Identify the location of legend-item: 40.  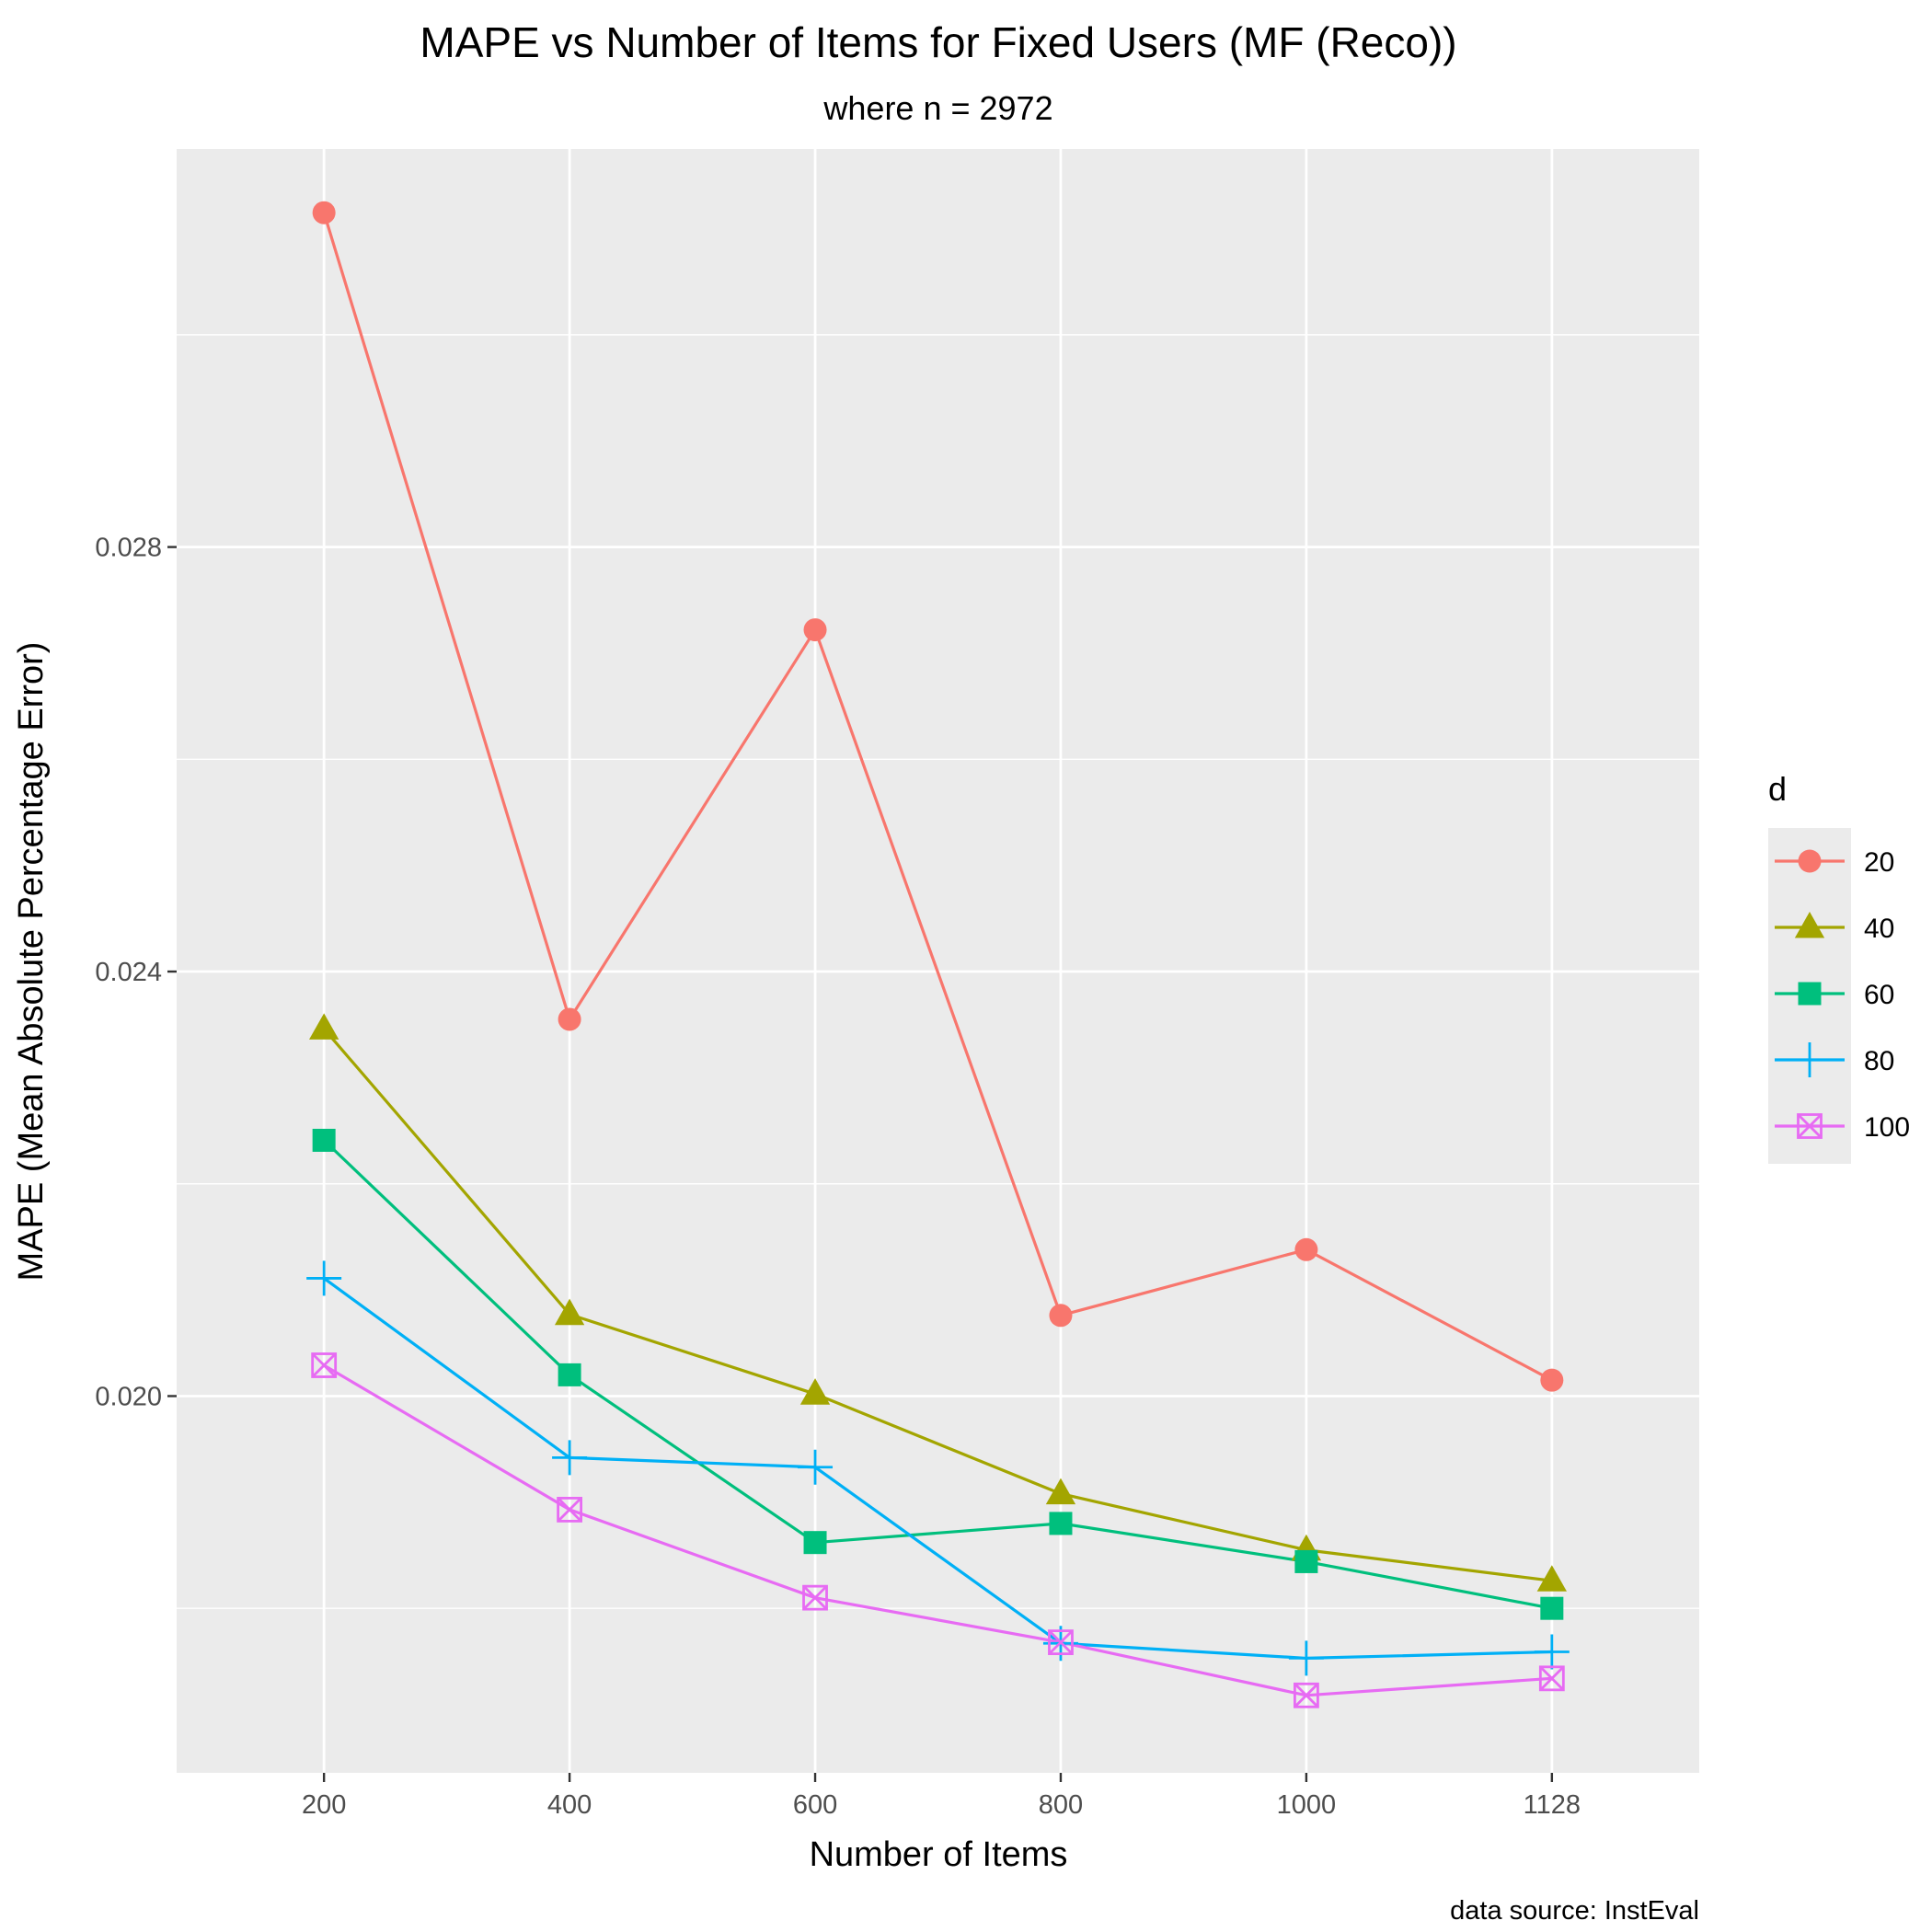
(1834, 928).